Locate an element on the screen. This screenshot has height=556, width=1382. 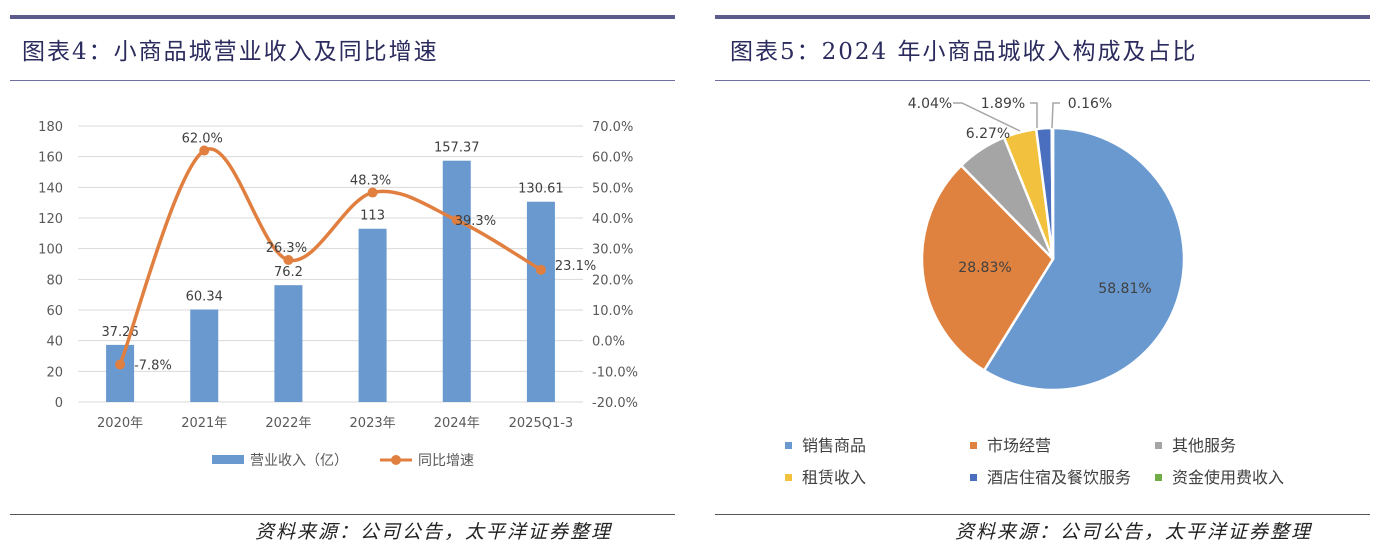
y-tick-label: 120 is located at coordinates (50, 219).